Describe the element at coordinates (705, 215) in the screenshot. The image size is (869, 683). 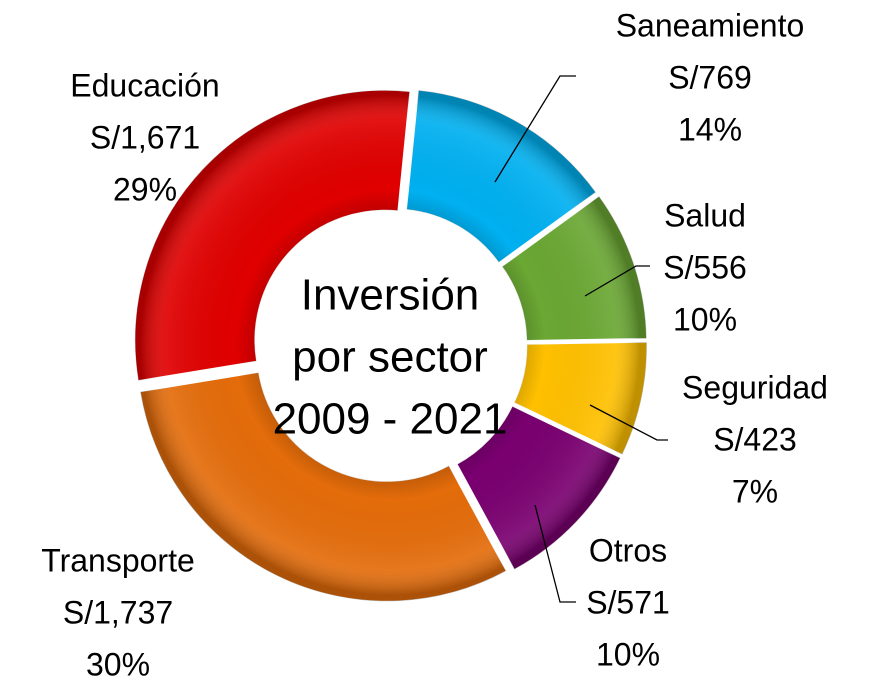
I see `category-label: Salud` at that location.